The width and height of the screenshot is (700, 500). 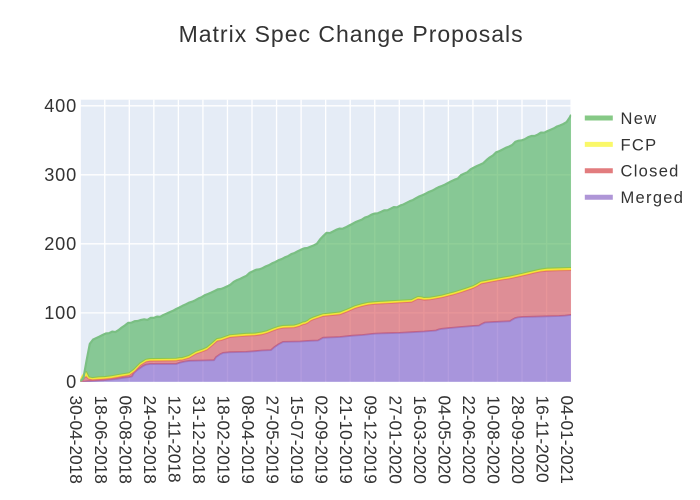 What do you see at coordinates (639, 119) in the screenshot?
I see `svg-text: New` at bounding box center [639, 119].